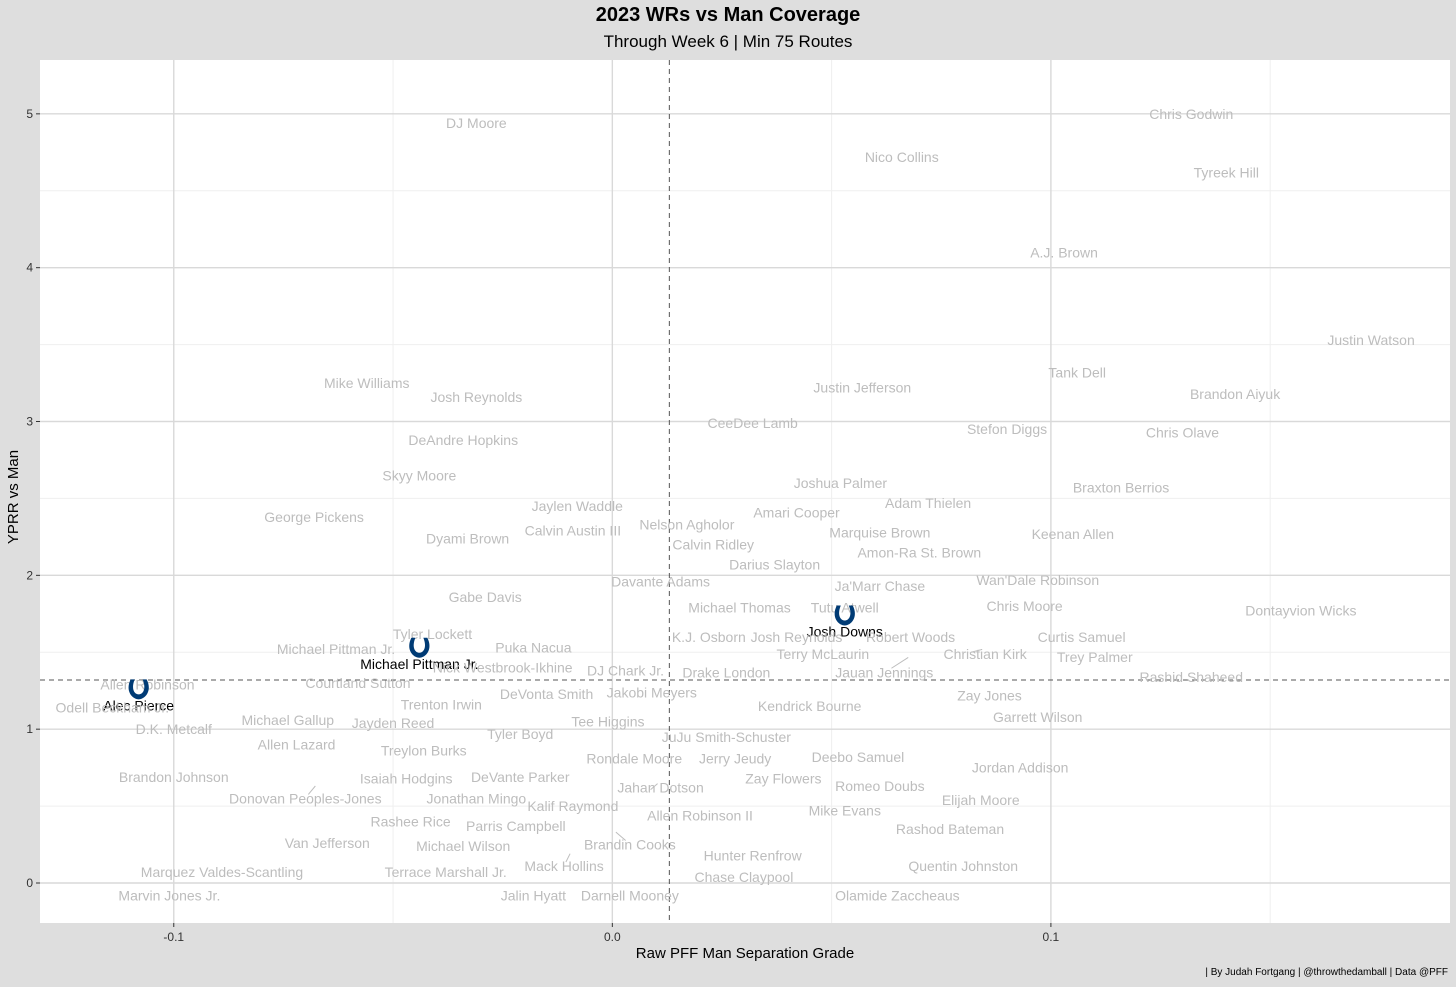 The height and width of the screenshot is (987, 1456). Describe the element at coordinates (728, 41) in the screenshot. I see `chart-subtitle: Through Week 6 | Min 75 Routes` at that location.